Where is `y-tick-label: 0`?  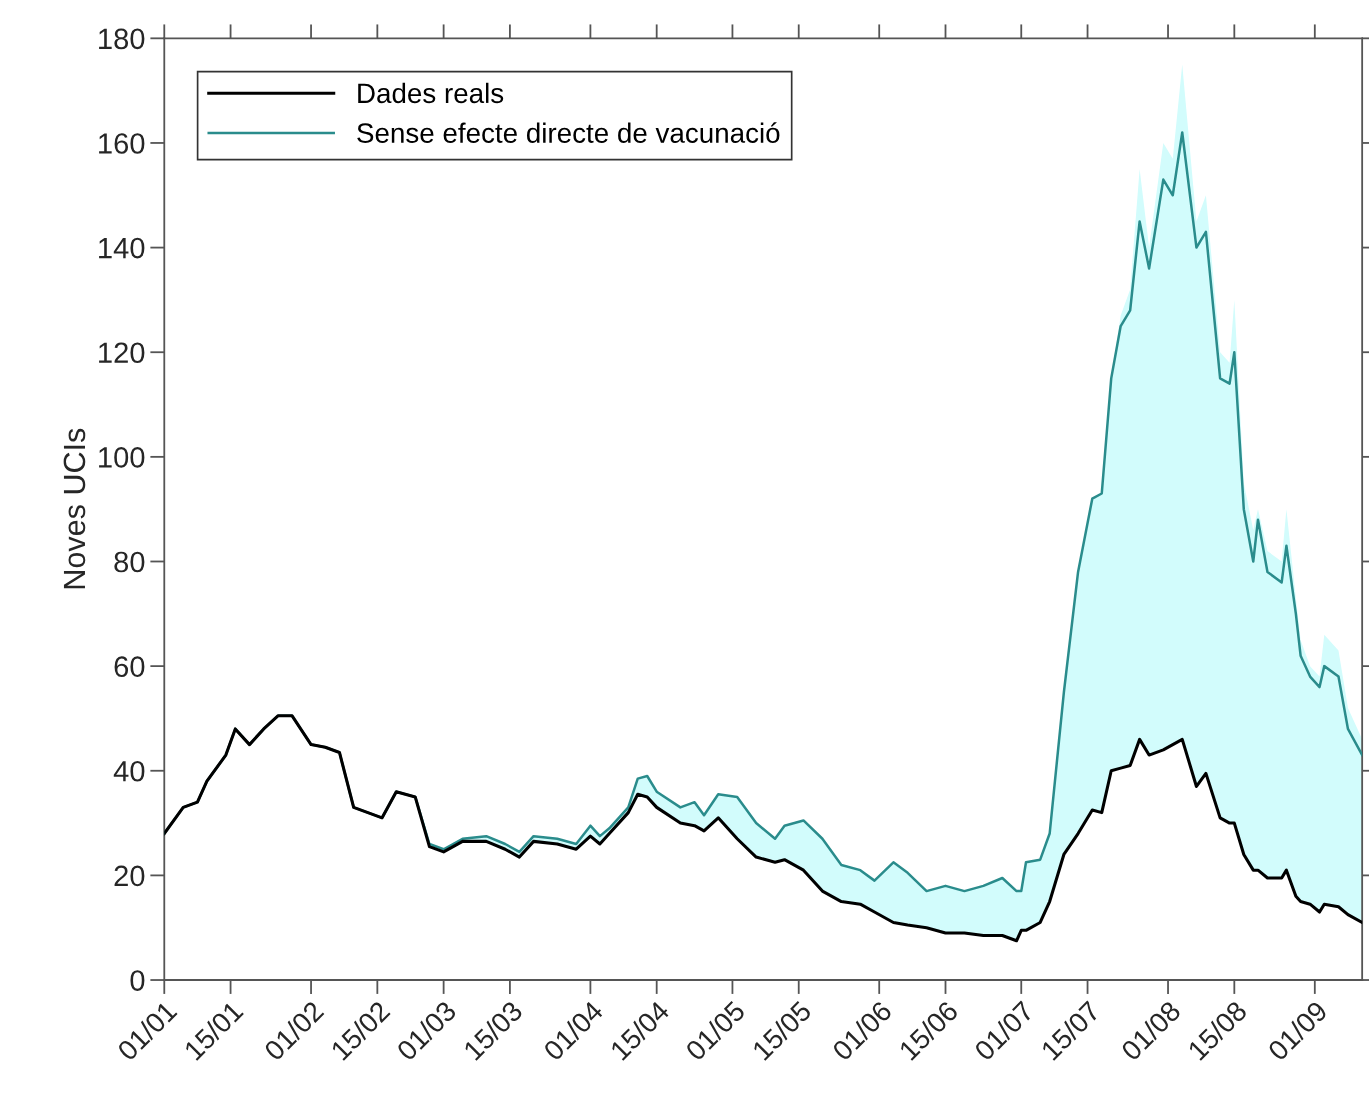
y-tick-label: 0 is located at coordinates (137, 980).